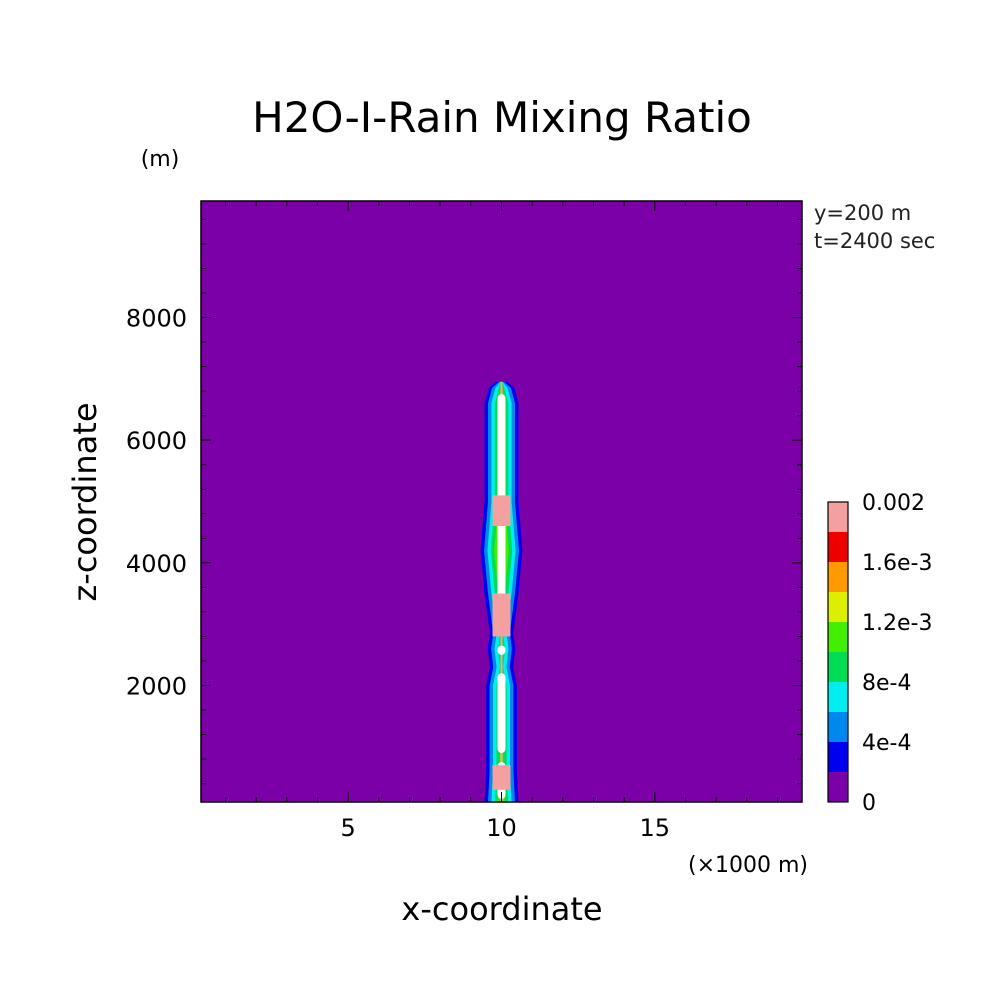 This screenshot has height=1004, width=1004. Describe the element at coordinates (886, 683) in the screenshot. I see `colorbar-label: 8e-4` at that location.